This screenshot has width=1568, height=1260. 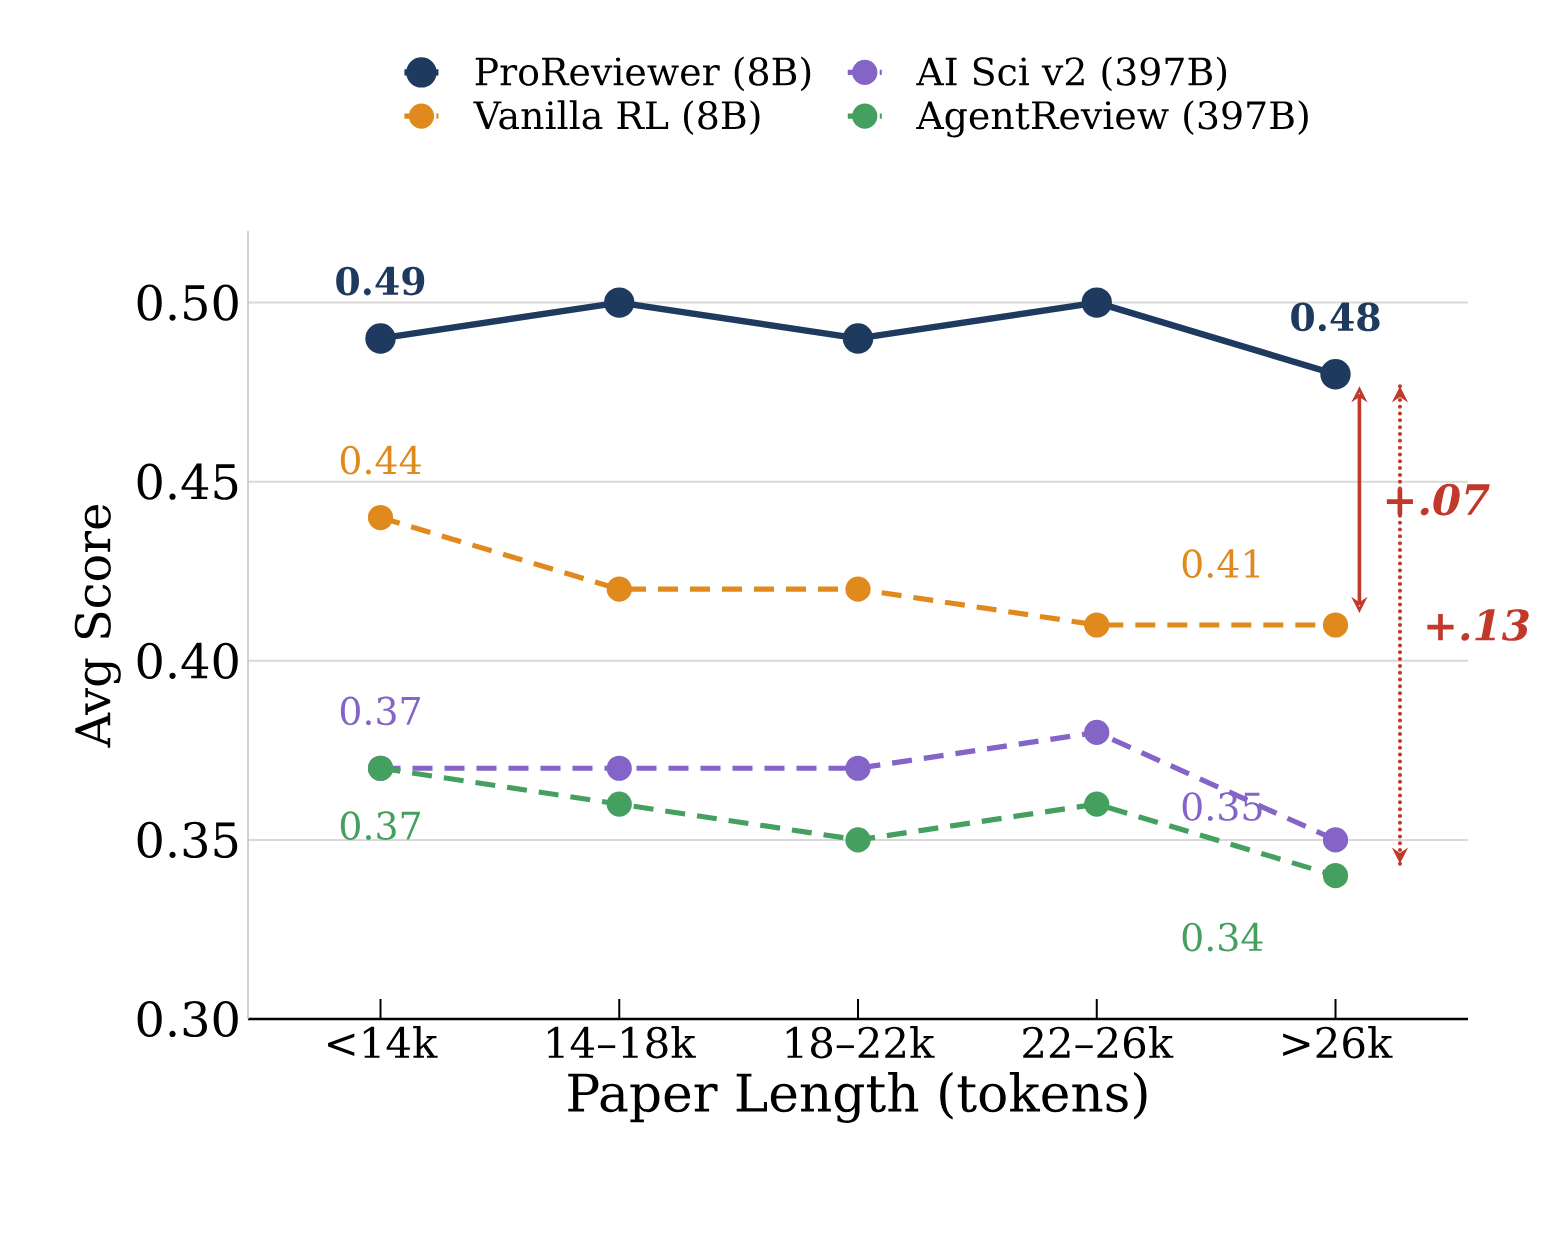 What do you see at coordinates (621, 1042) in the screenshot?
I see `x-tick-label: 14–18k` at bounding box center [621, 1042].